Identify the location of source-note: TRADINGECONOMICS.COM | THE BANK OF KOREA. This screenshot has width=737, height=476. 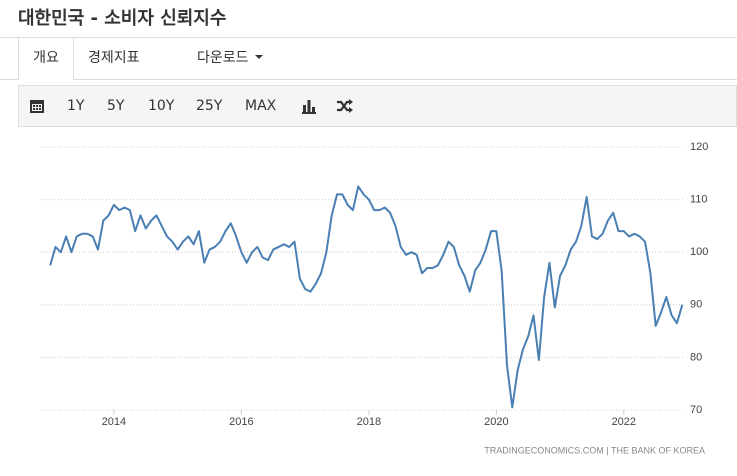
(594, 450).